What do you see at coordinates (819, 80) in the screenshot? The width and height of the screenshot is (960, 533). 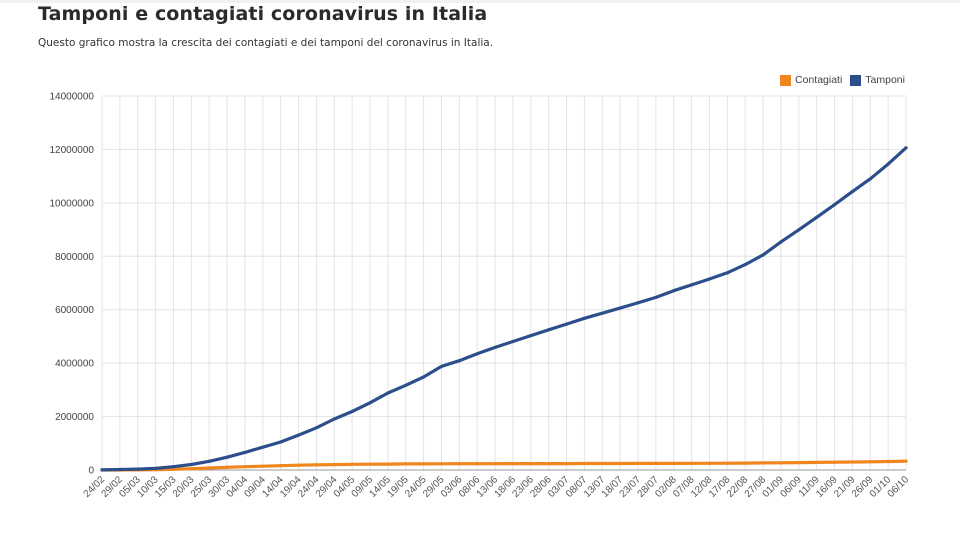 I see `legend-label-contagiati: Contagiati` at bounding box center [819, 80].